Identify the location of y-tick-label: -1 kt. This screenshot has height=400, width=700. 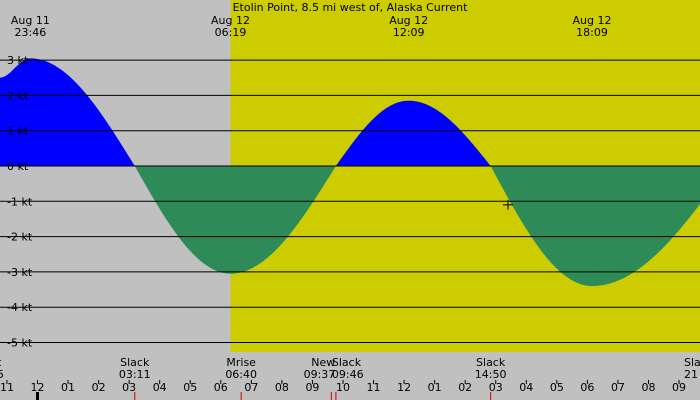
(20, 201).